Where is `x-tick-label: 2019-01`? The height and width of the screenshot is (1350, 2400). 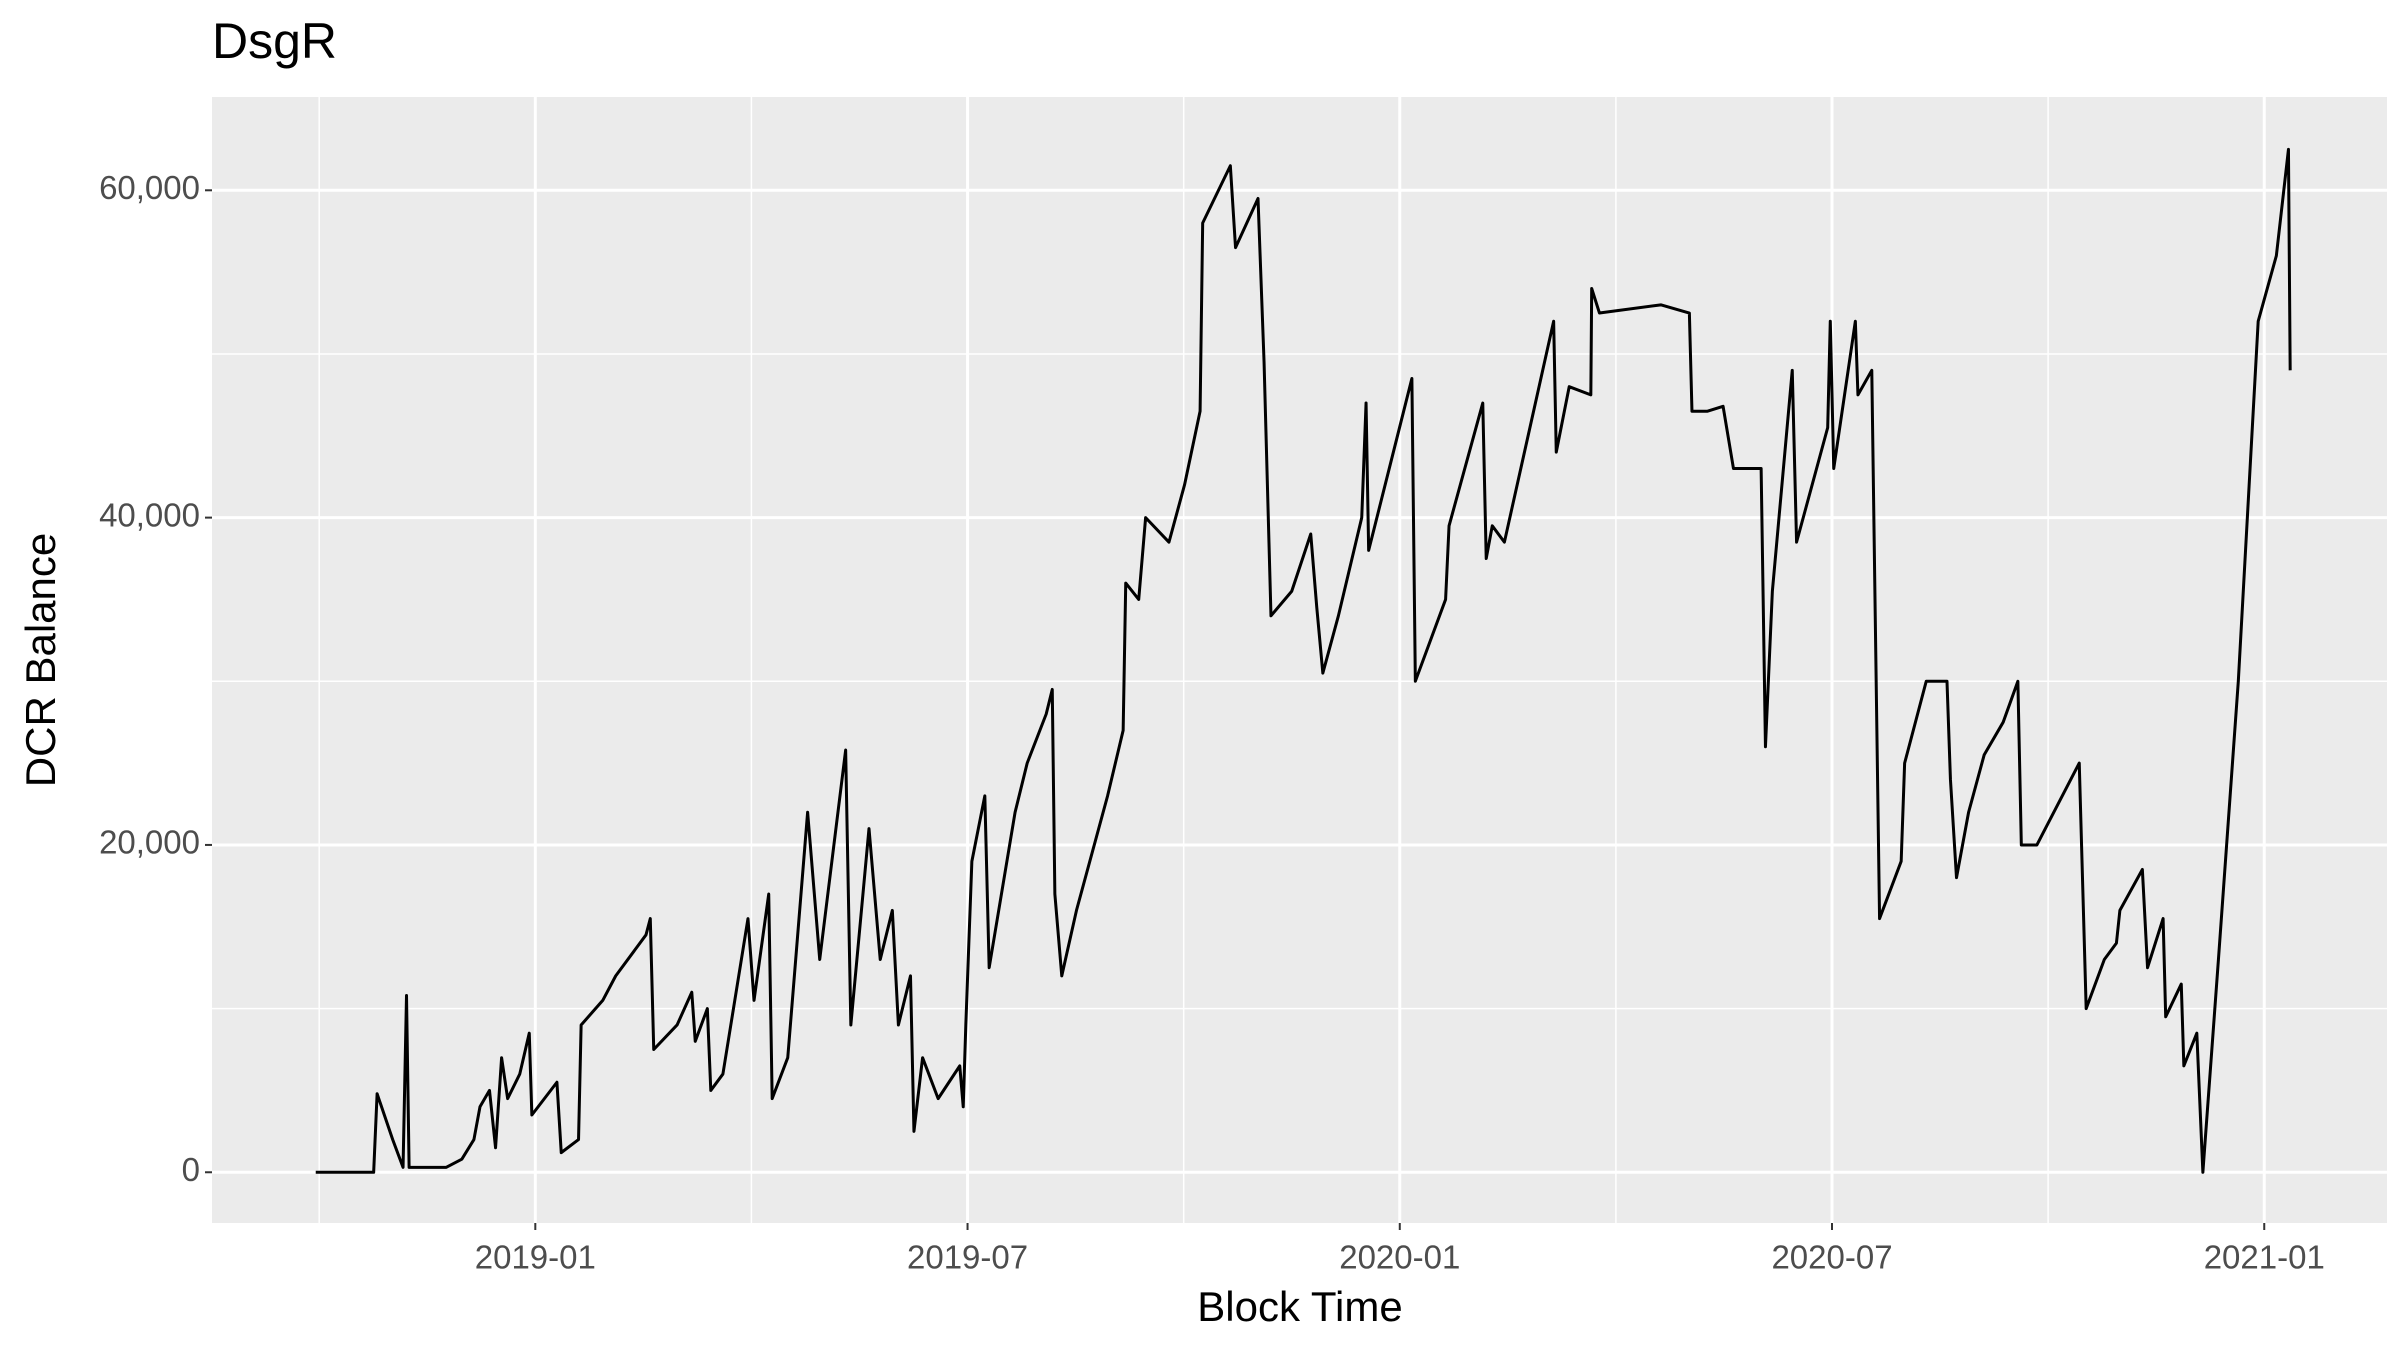 x-tick-label: 2019-01 is located at coordinates (535, 1257).